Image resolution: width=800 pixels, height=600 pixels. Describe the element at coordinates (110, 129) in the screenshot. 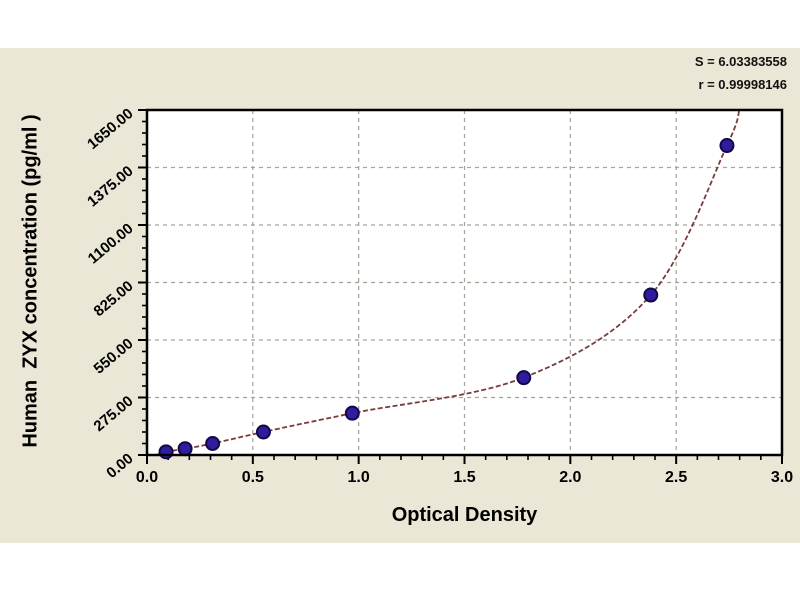

I see `y-tick-label: 1650.00` at that location.